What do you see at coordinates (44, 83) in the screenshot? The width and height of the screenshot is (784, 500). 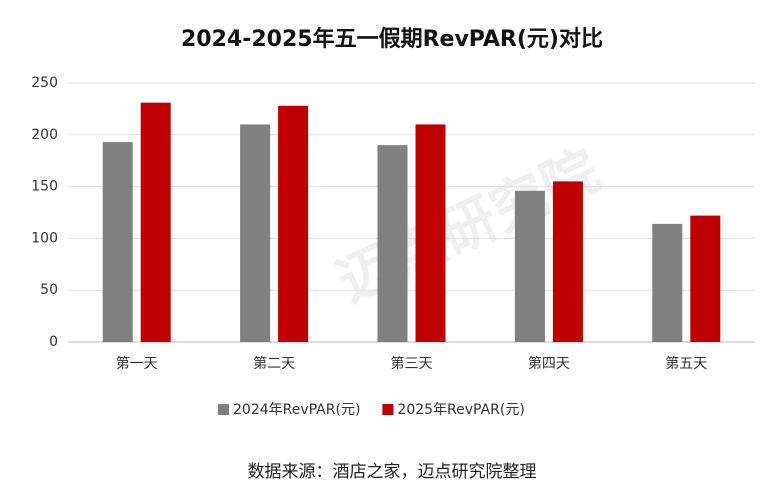 I see `y-tick-label: 250` at bounding box center [44, 83].